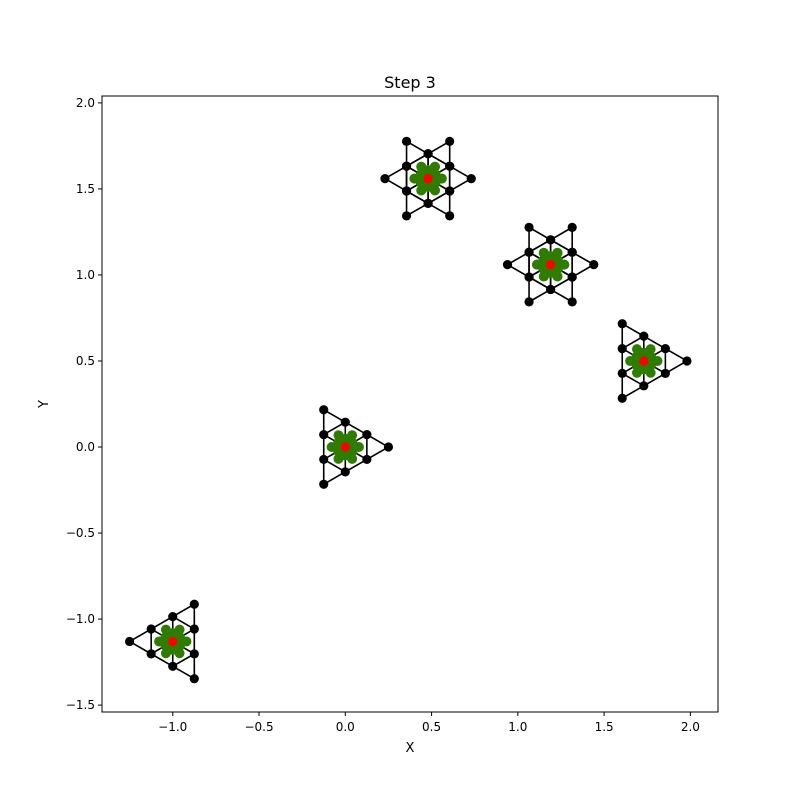  Describe the element at coordinates (85, 447) in the screenshot. I see `y-tick-label: 0.0` at that location.